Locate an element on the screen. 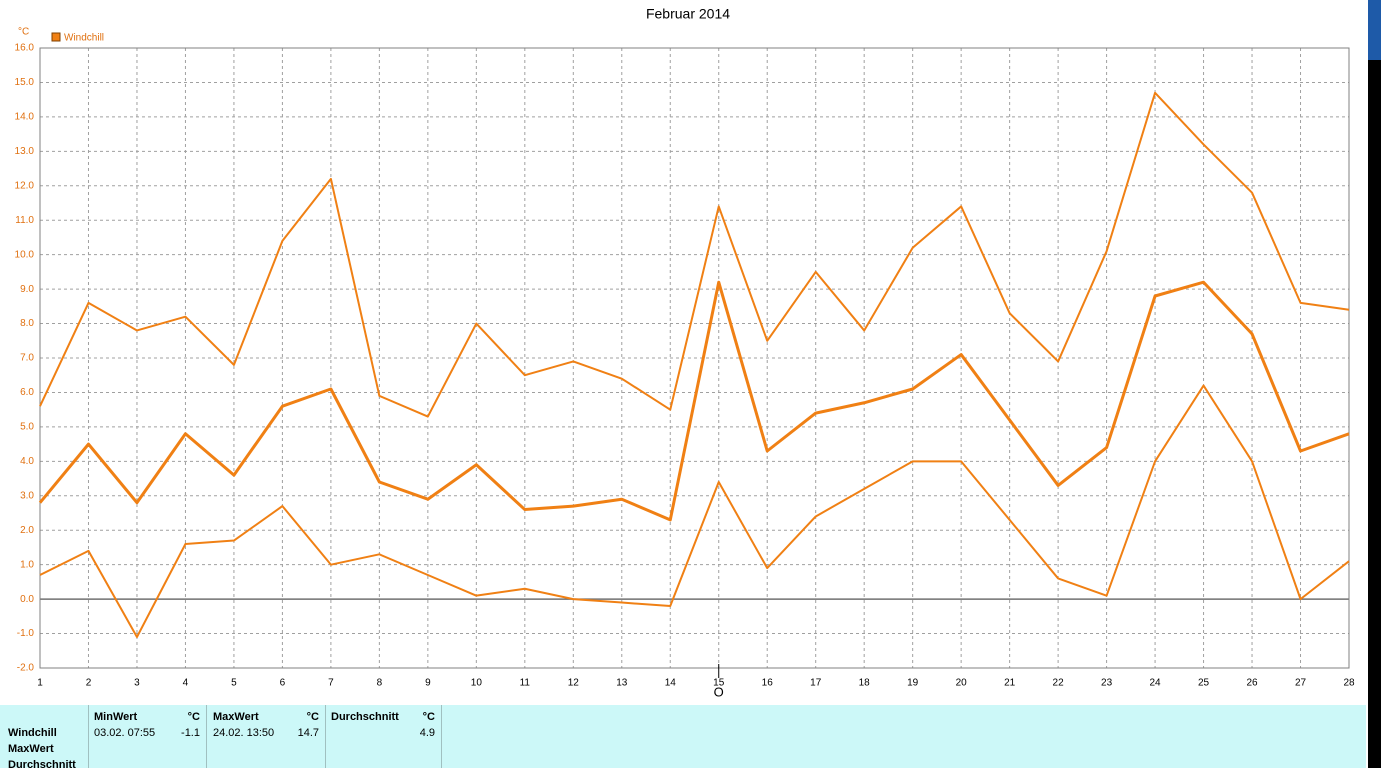 Image resolution: width=1381 pixels, height=768 pixels. stat-column: MaxWert °C 24.02. 13:50 14.7 is located at coordinates (266, 736).